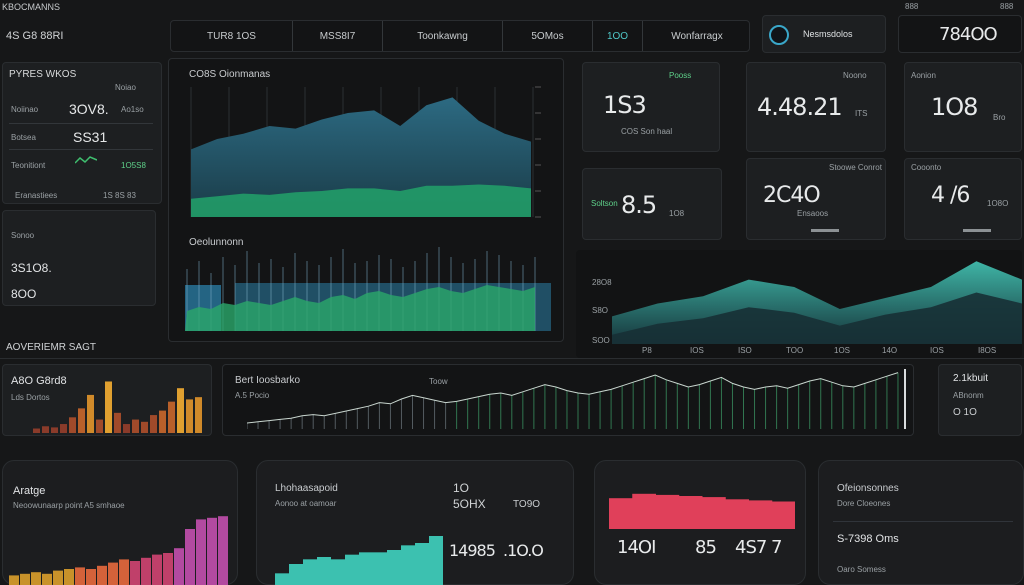  I want to click on right-area-chart-panel: 28O8 S8O SOO P8 IOS ISO TOO 1OS 14O IOS I8OS, so click(799, 304).